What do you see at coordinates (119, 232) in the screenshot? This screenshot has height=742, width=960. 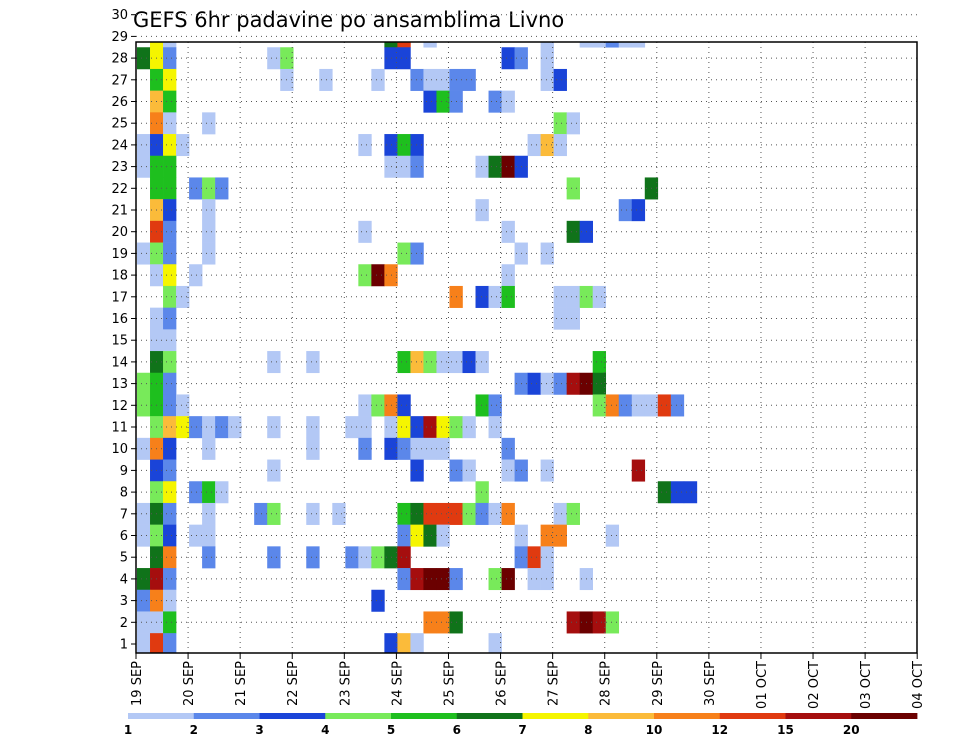 I see `y-tick-label: 20` at bounding box center [119, 232].